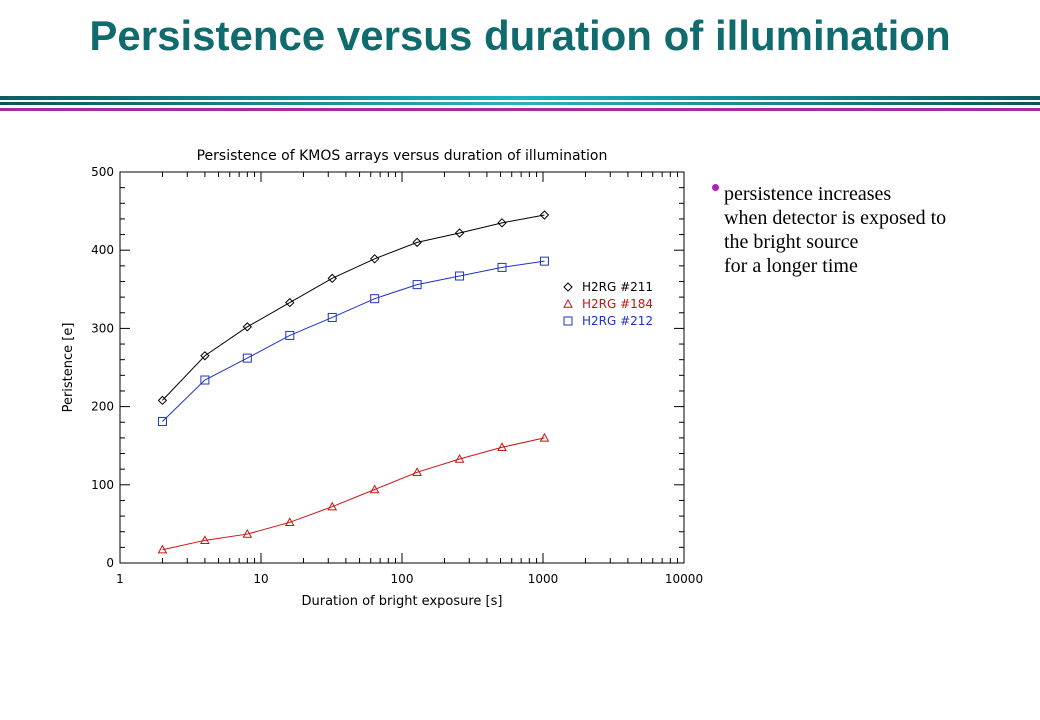 The image size is (1040, 720). Describe the element at coordinates (684, 579) in the screenshot. I see `x-tick-label: 10000` at that location.